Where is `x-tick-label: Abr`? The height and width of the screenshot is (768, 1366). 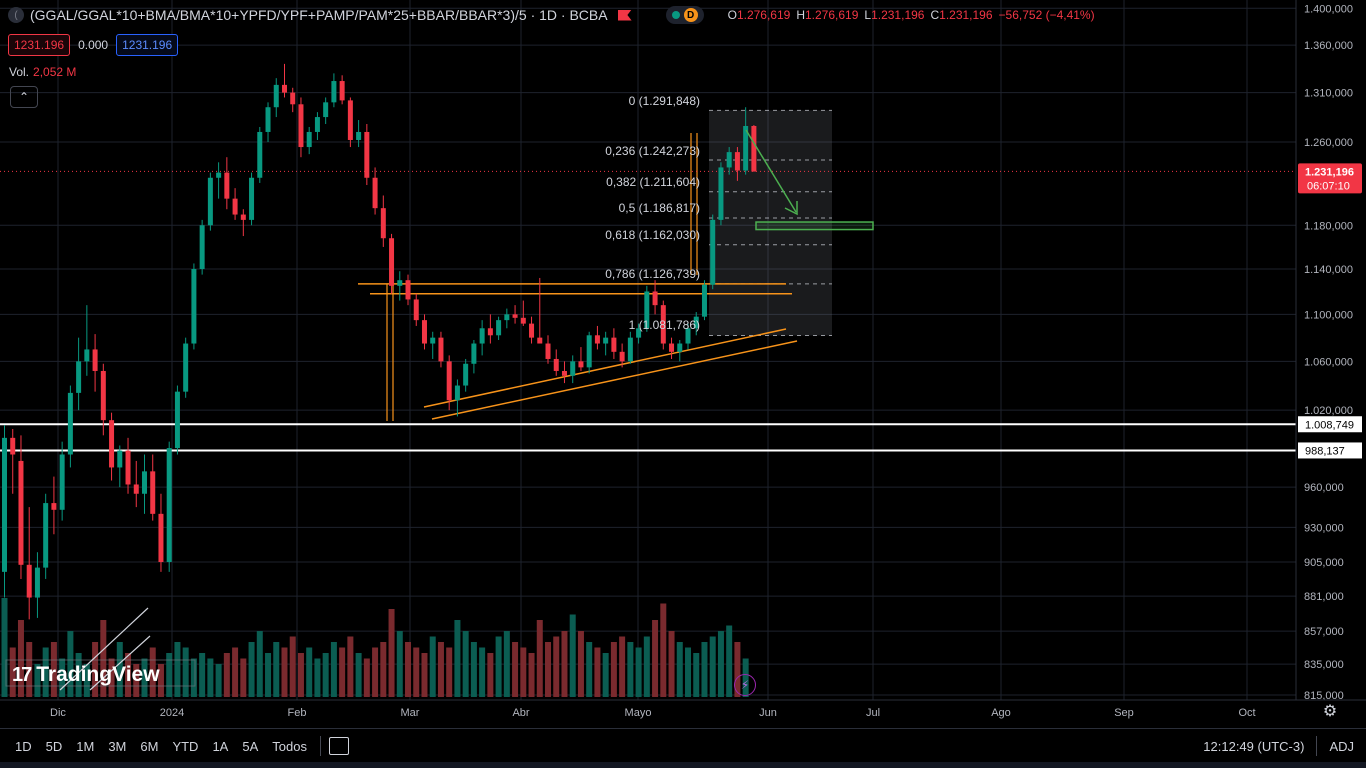 x-tick-label: Abr is located at coordinates (520, 713).